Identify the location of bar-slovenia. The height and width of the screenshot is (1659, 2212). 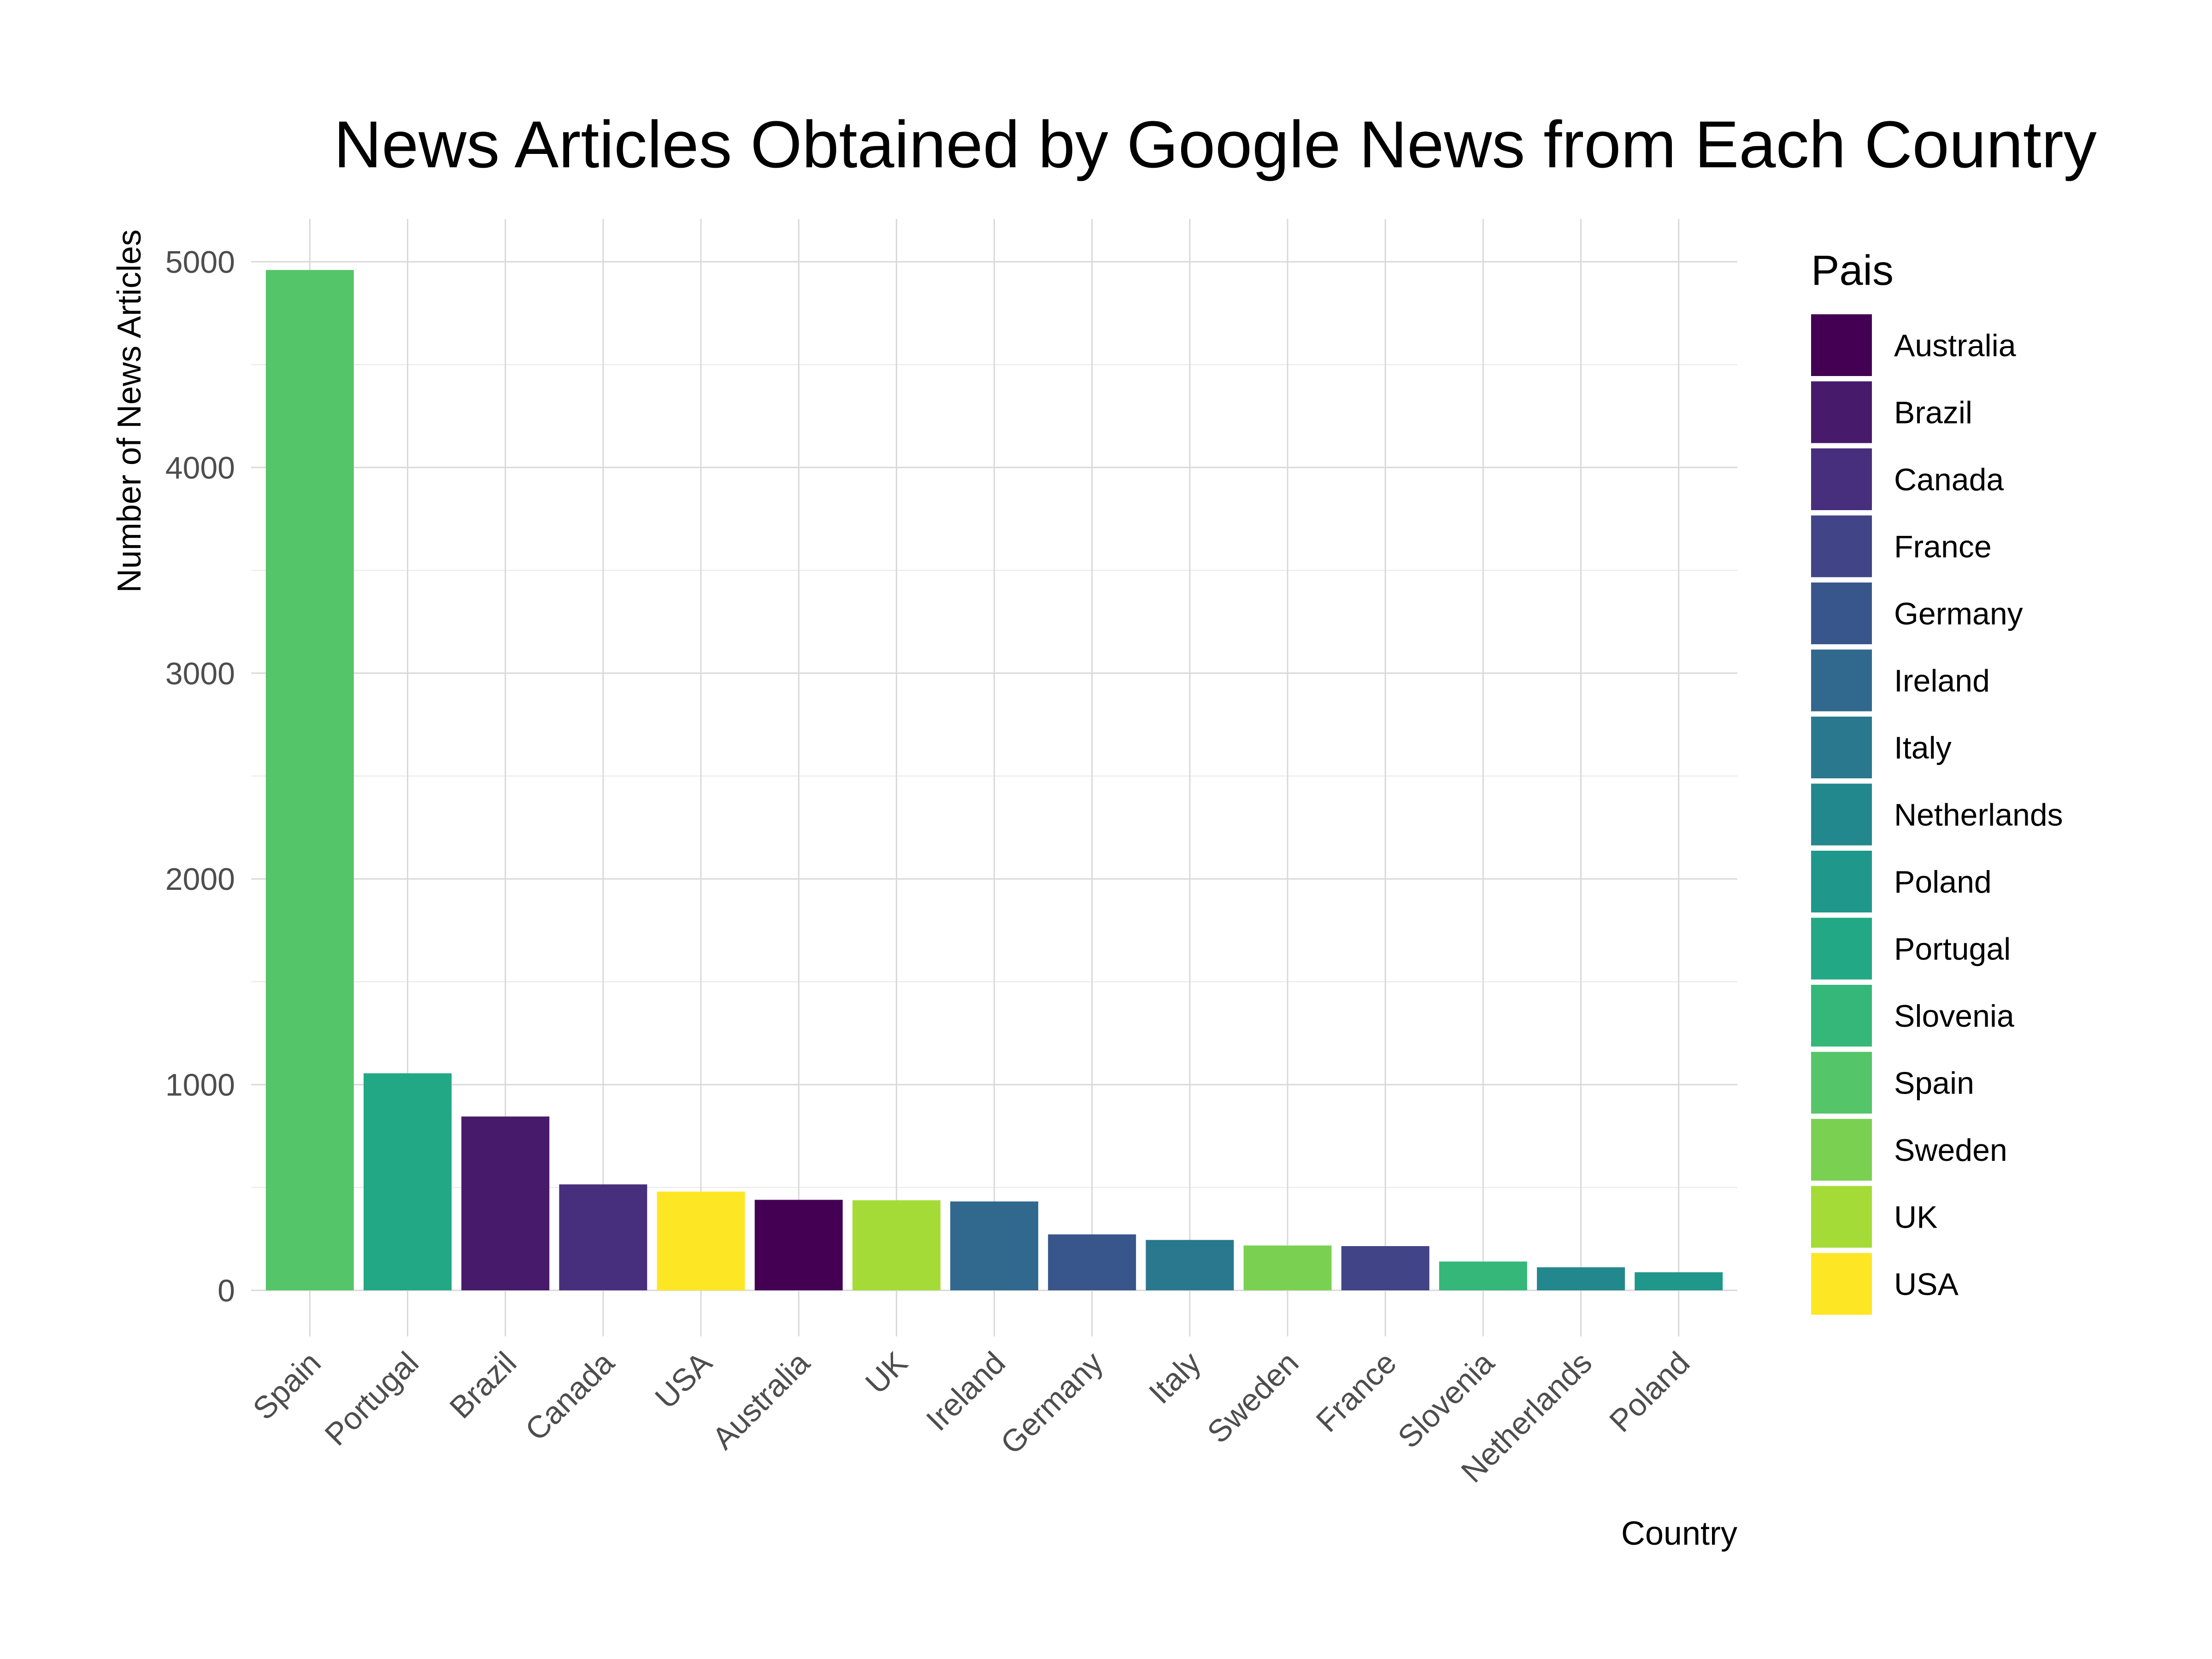
(1483, 1275).